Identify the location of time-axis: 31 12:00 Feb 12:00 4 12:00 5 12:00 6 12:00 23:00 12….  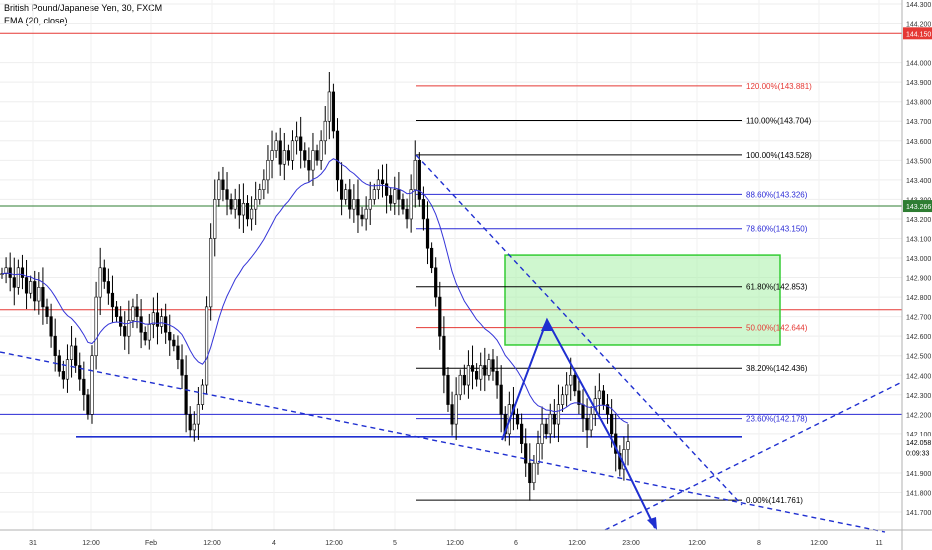
(456, 543).